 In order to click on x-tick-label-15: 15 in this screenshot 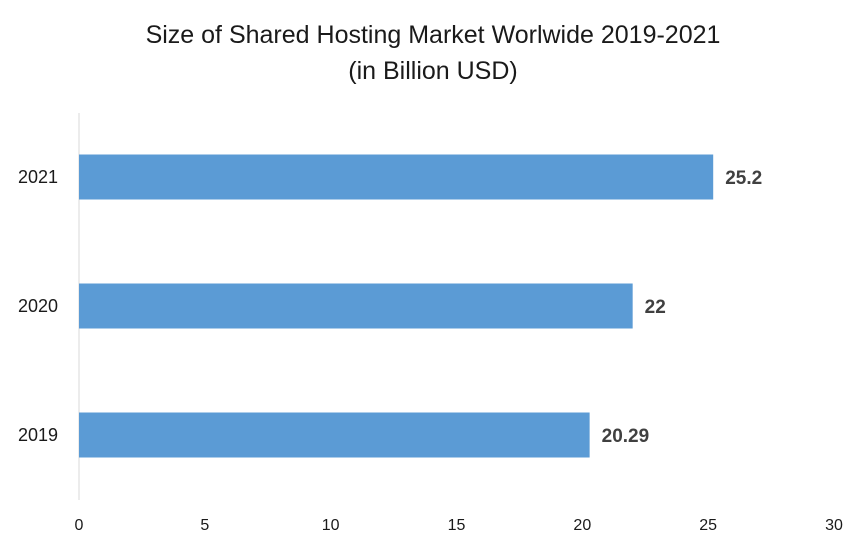, I will do `click(457, 525)`.